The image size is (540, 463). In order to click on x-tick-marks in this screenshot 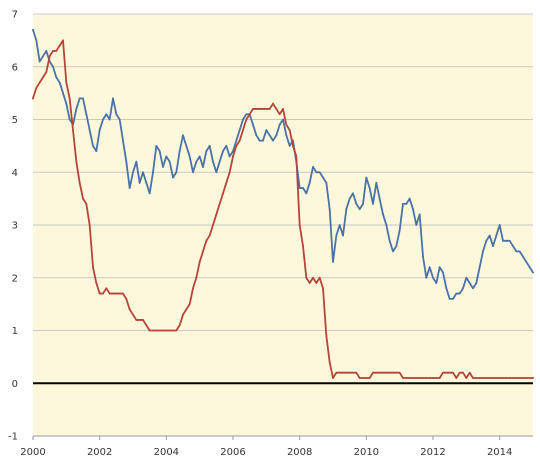, I will do `click(266, 438)`.